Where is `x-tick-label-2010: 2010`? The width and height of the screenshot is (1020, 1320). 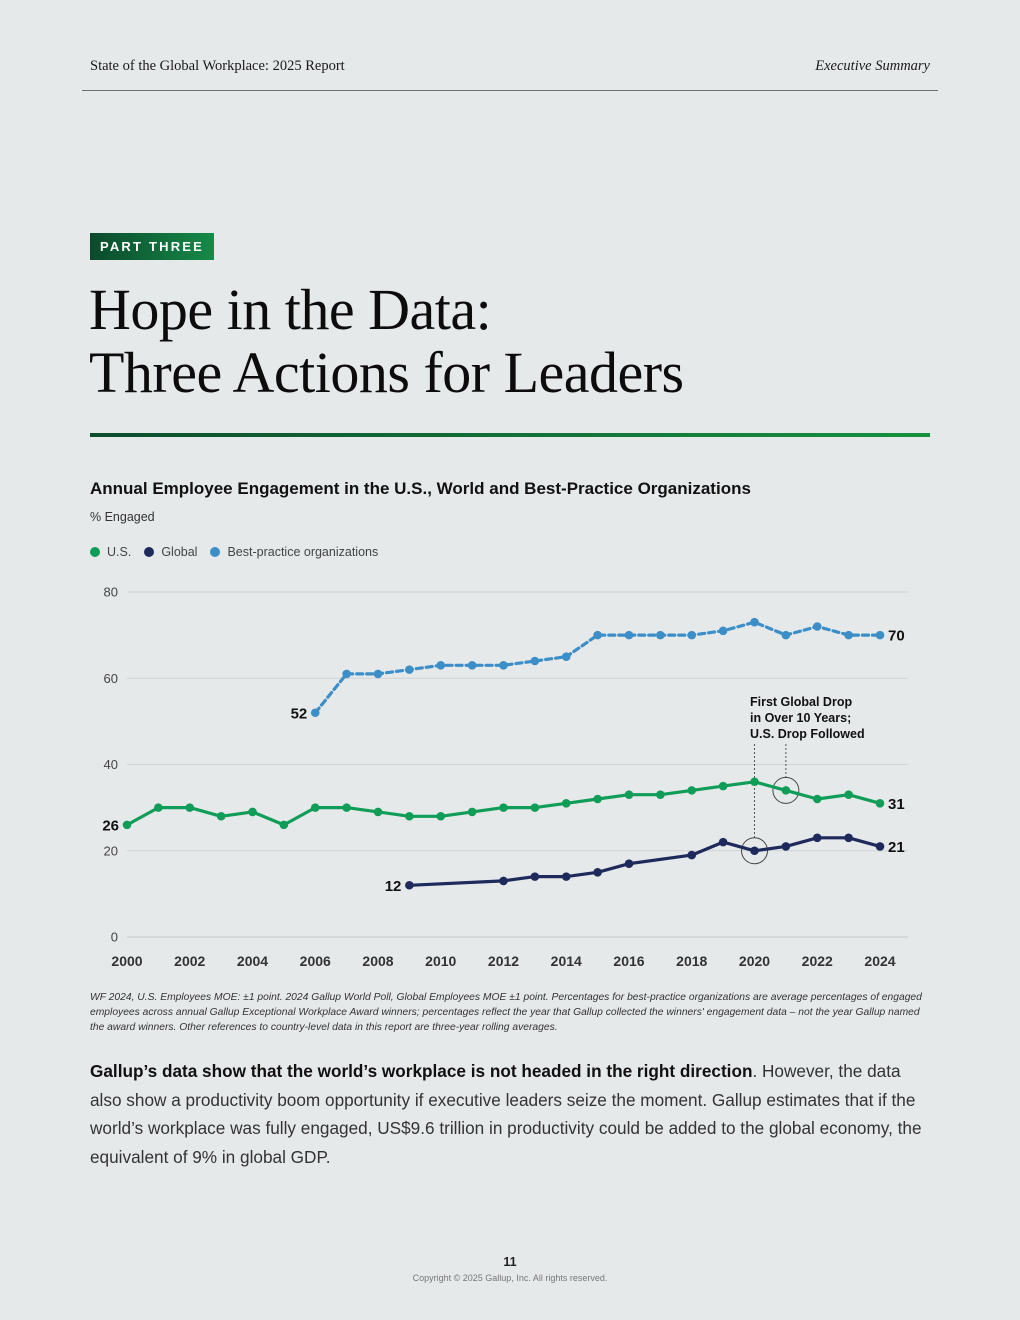
x-tick-label-2010: 2010 is located at coordinates (440, 961).